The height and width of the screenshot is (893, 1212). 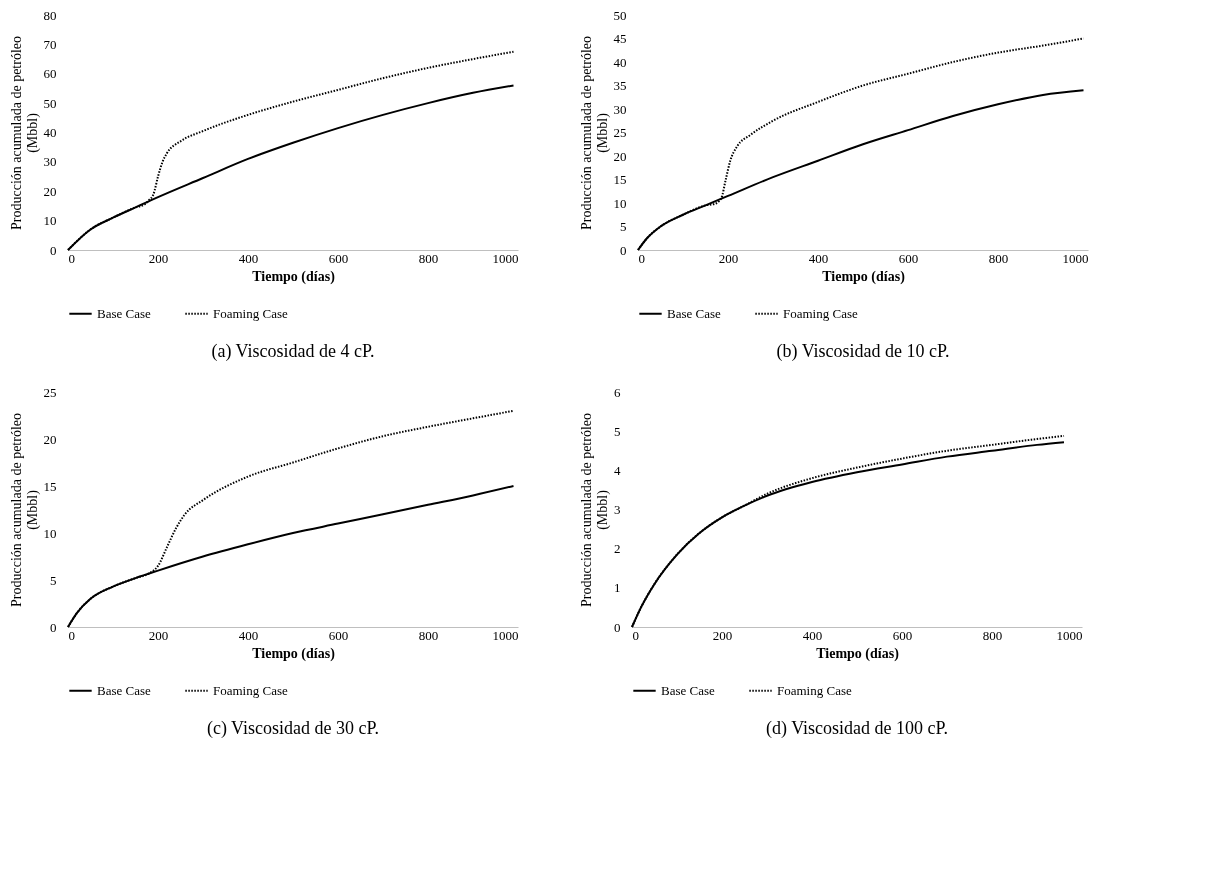 I want to click on y-tick-label: 6, so click(x=617, y=392).